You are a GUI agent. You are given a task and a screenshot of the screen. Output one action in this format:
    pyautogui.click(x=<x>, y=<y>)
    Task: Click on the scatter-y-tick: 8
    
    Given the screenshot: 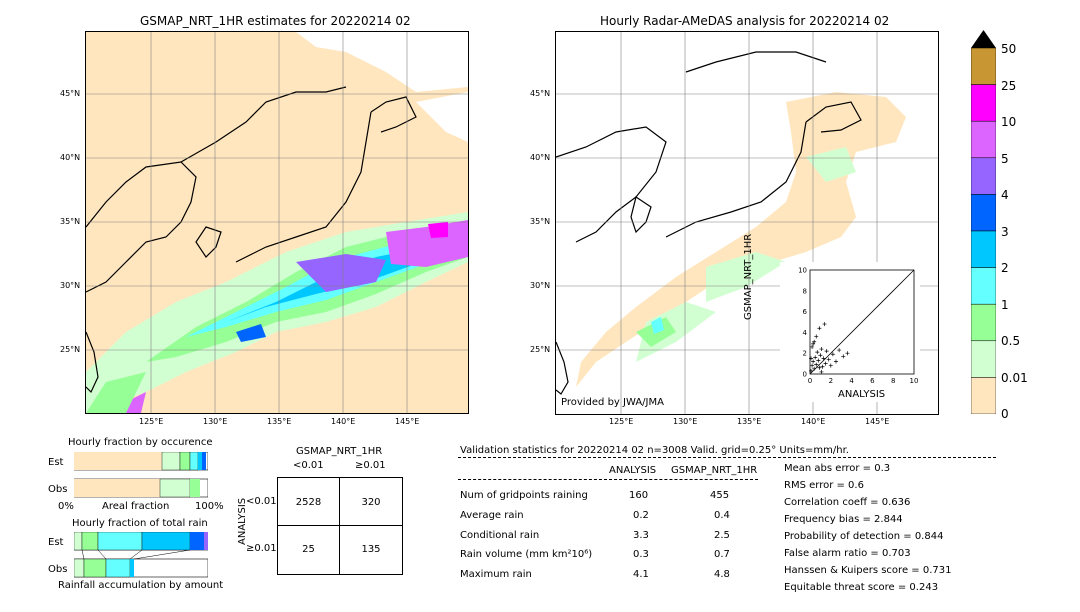 What is the action you would take?
    pyautogui.click(x=805, y=291)
    